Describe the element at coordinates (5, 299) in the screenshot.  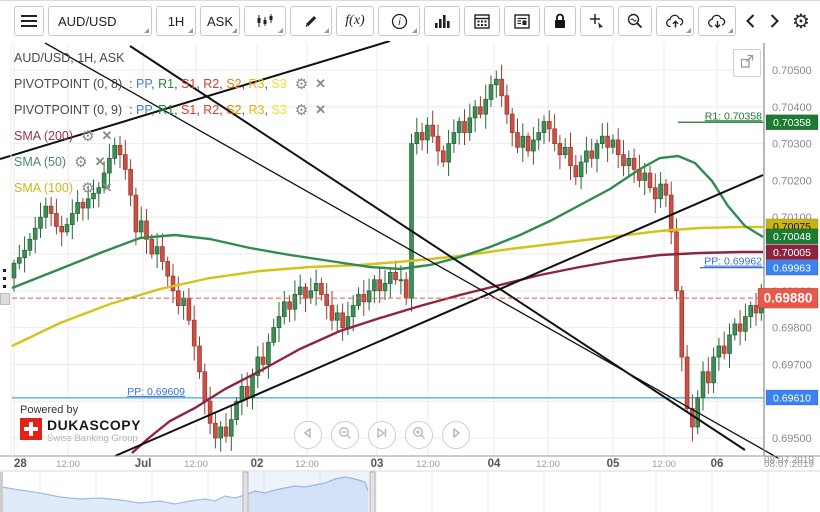
I see `rail-handle` at that location.